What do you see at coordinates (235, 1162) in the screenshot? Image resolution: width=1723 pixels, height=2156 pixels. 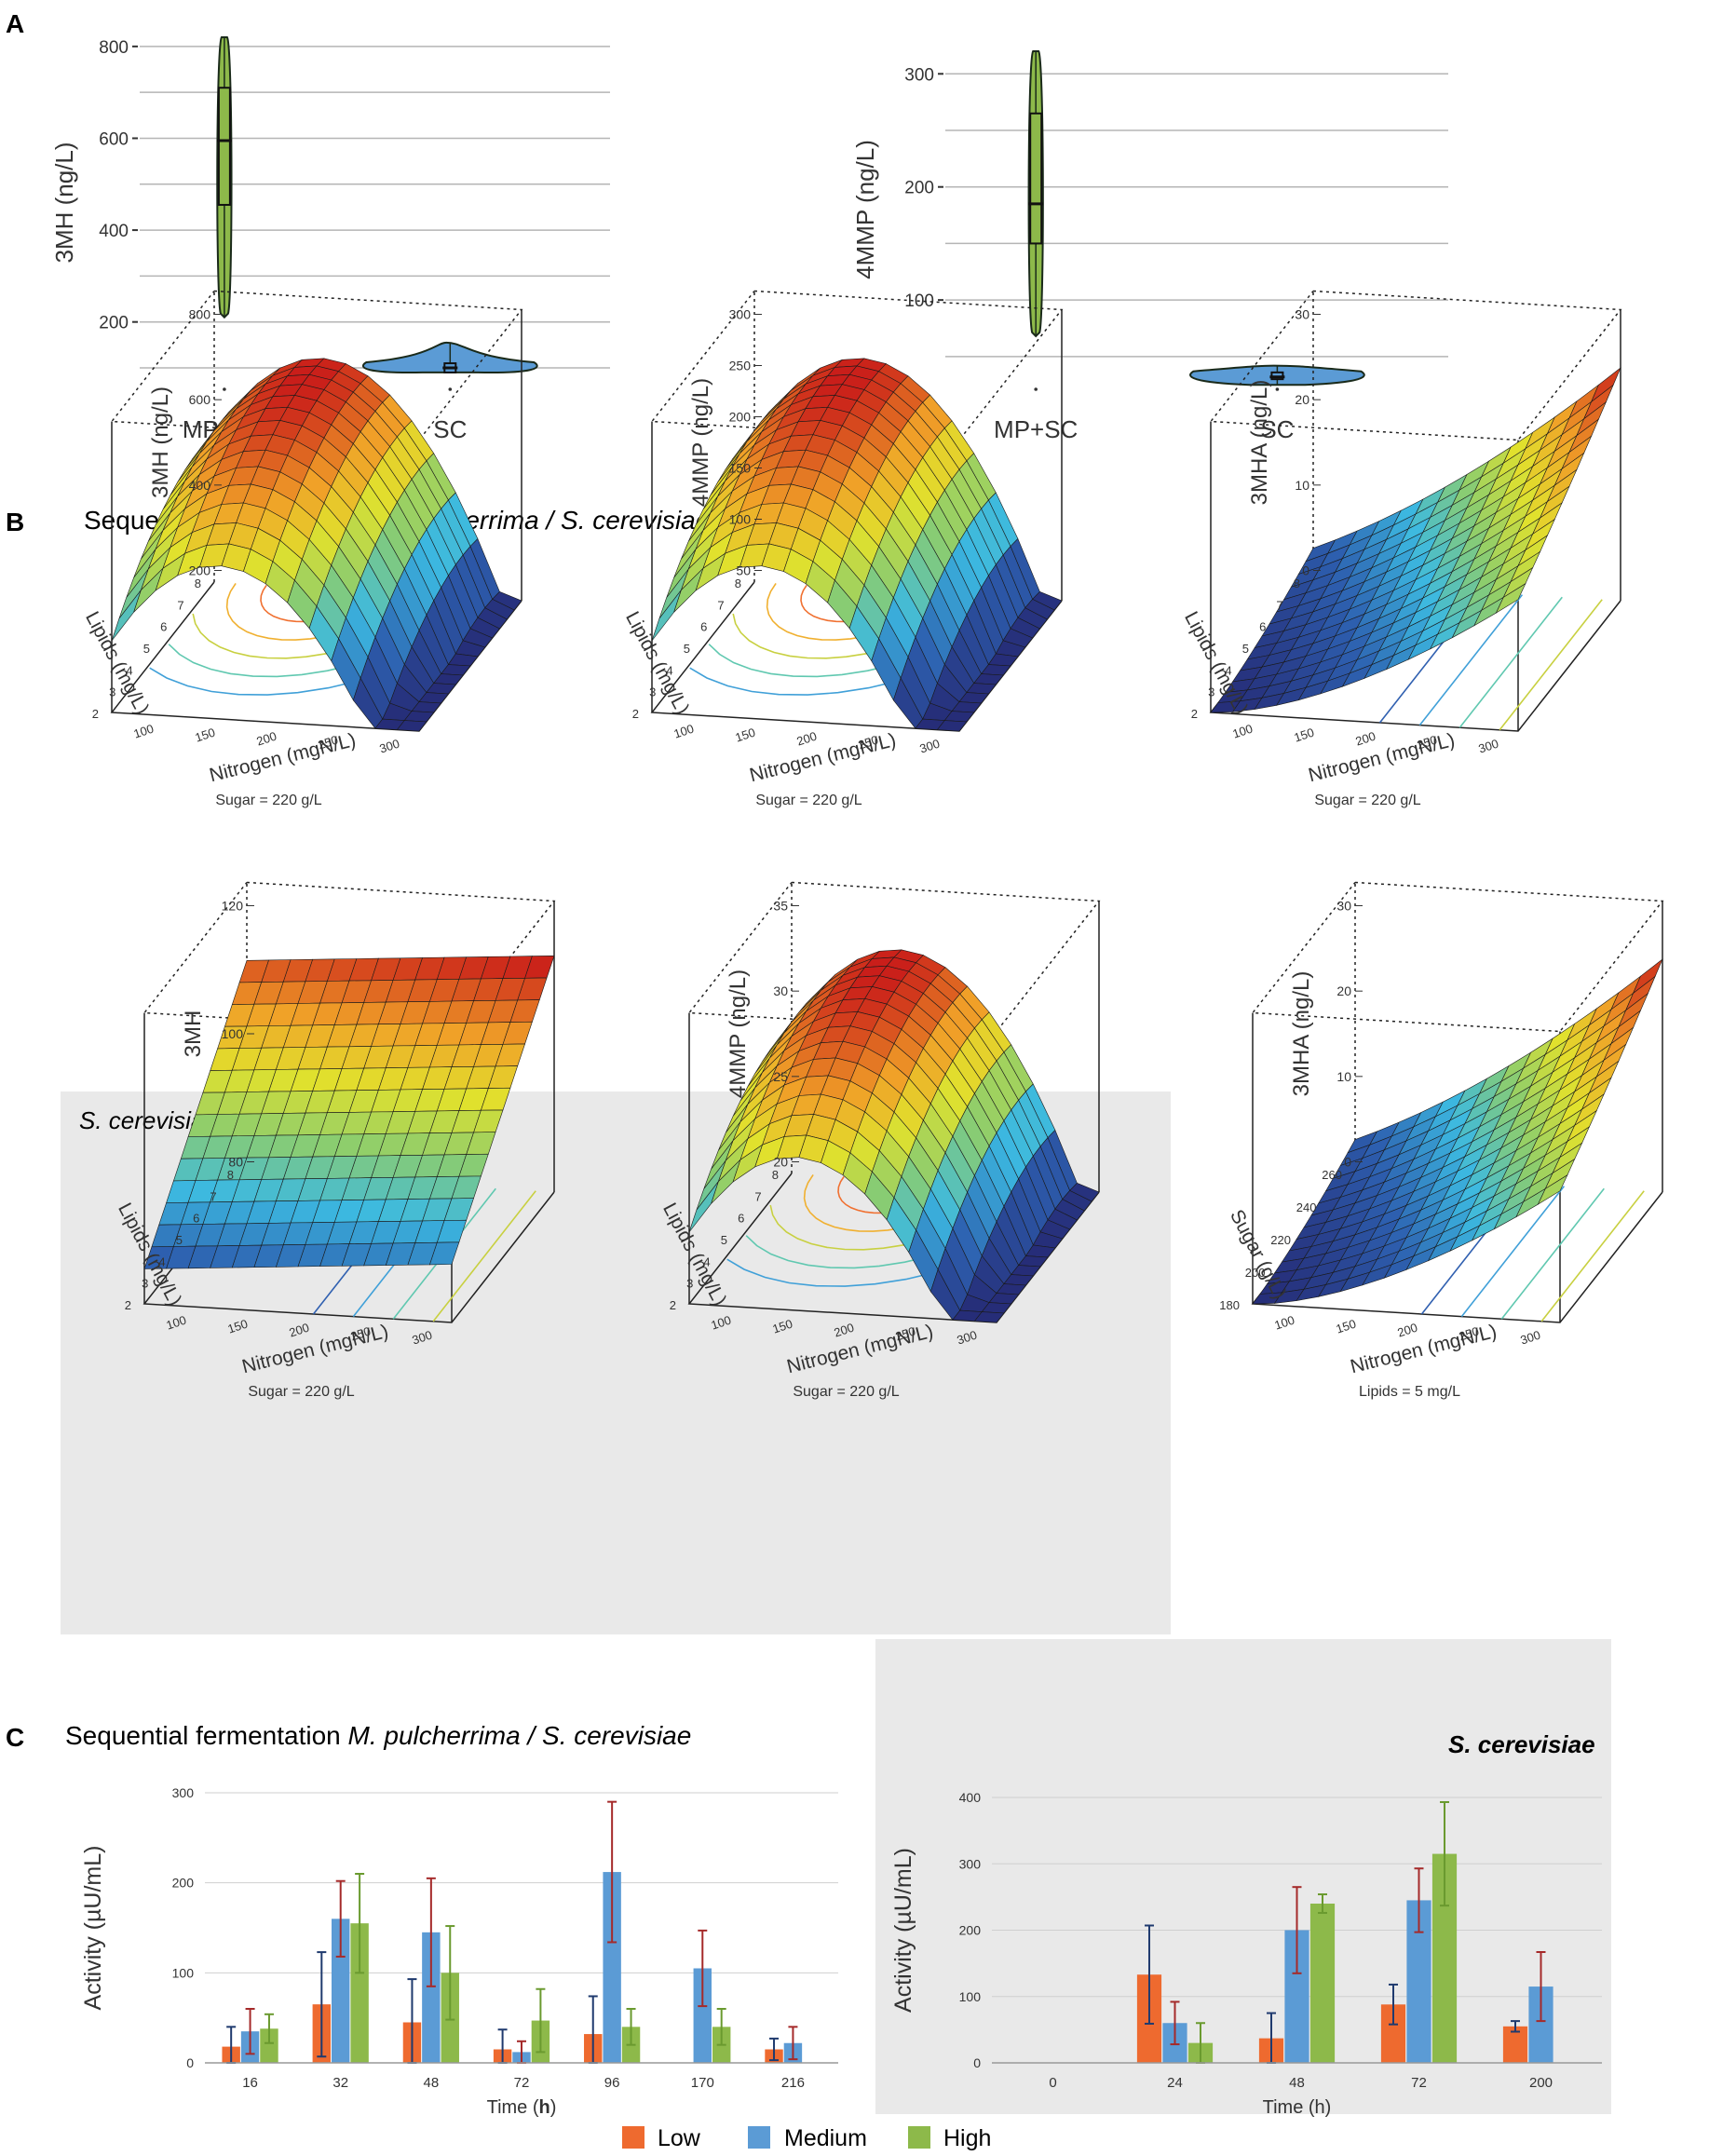 I see `z-tick-label: 80` at bounding box center [235, 1162].